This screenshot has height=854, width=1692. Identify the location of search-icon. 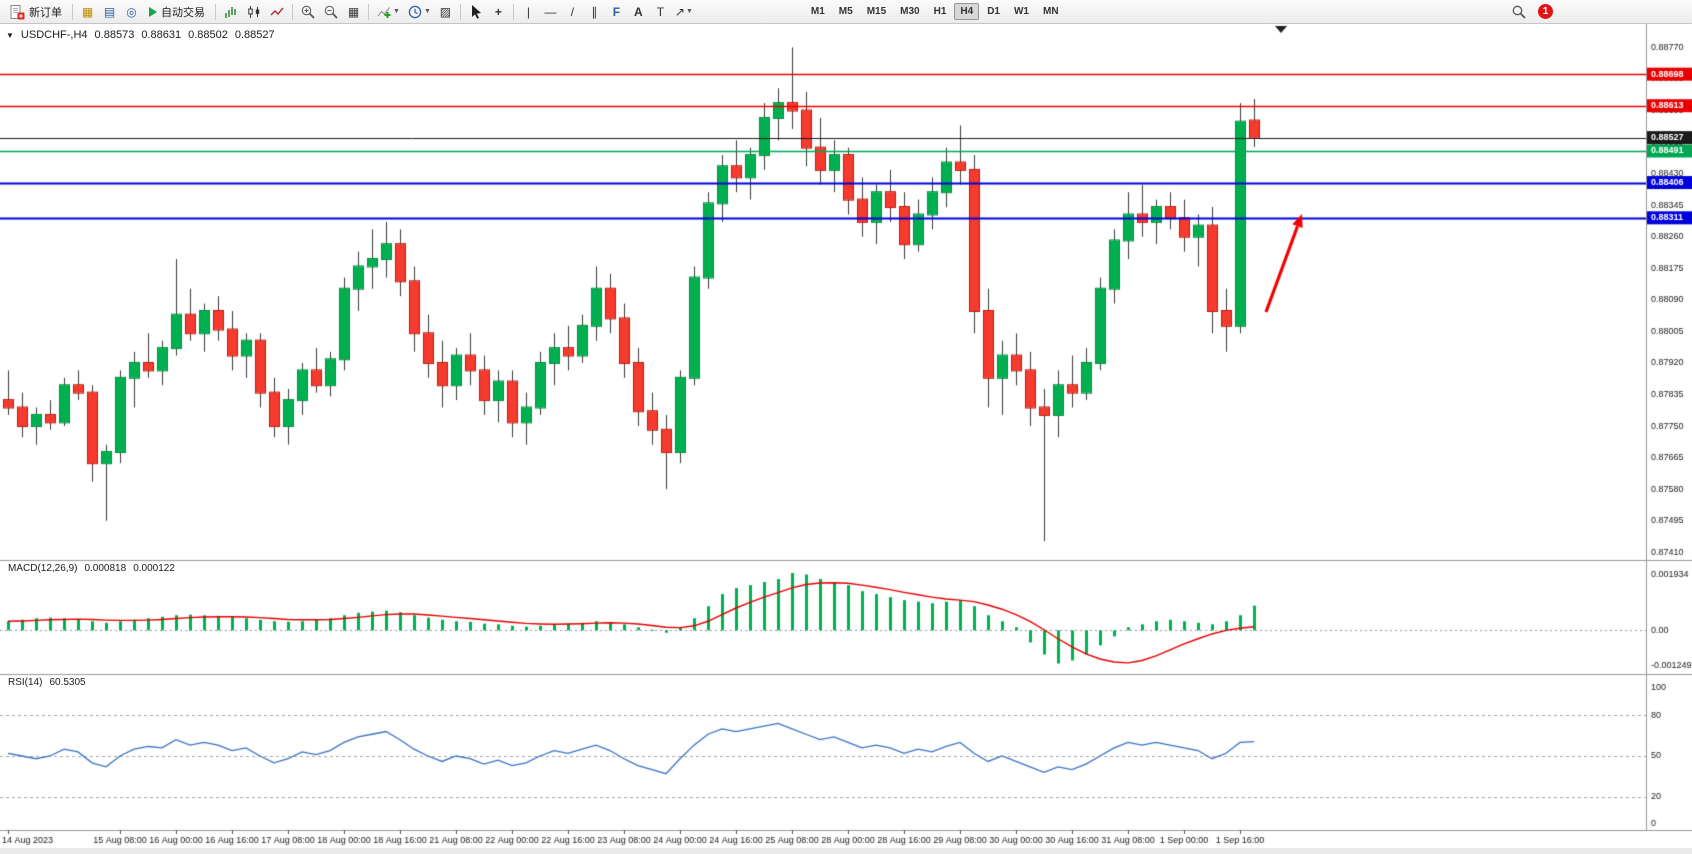
(1519, 12).